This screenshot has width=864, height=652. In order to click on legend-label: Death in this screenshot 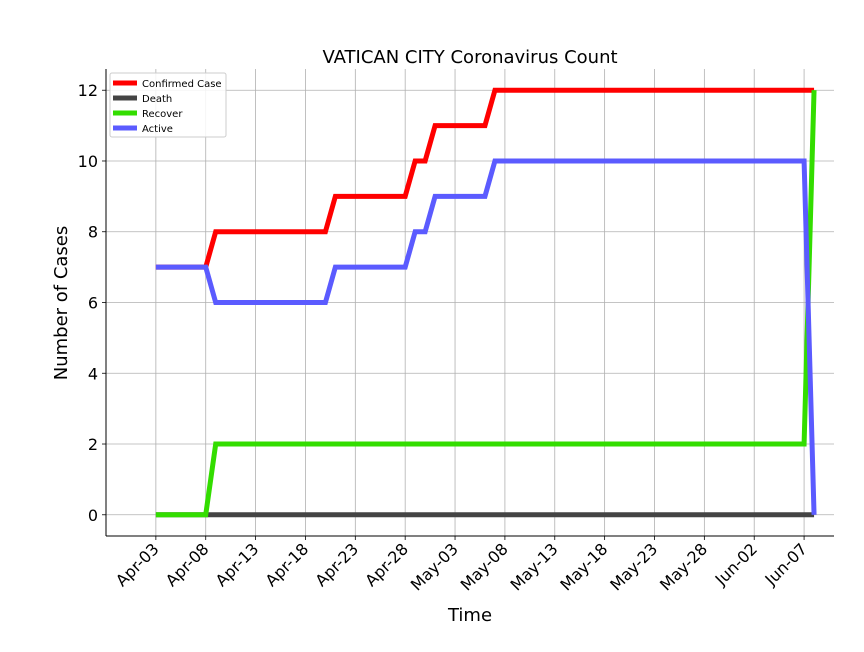, I will do `click(157, 99)`.